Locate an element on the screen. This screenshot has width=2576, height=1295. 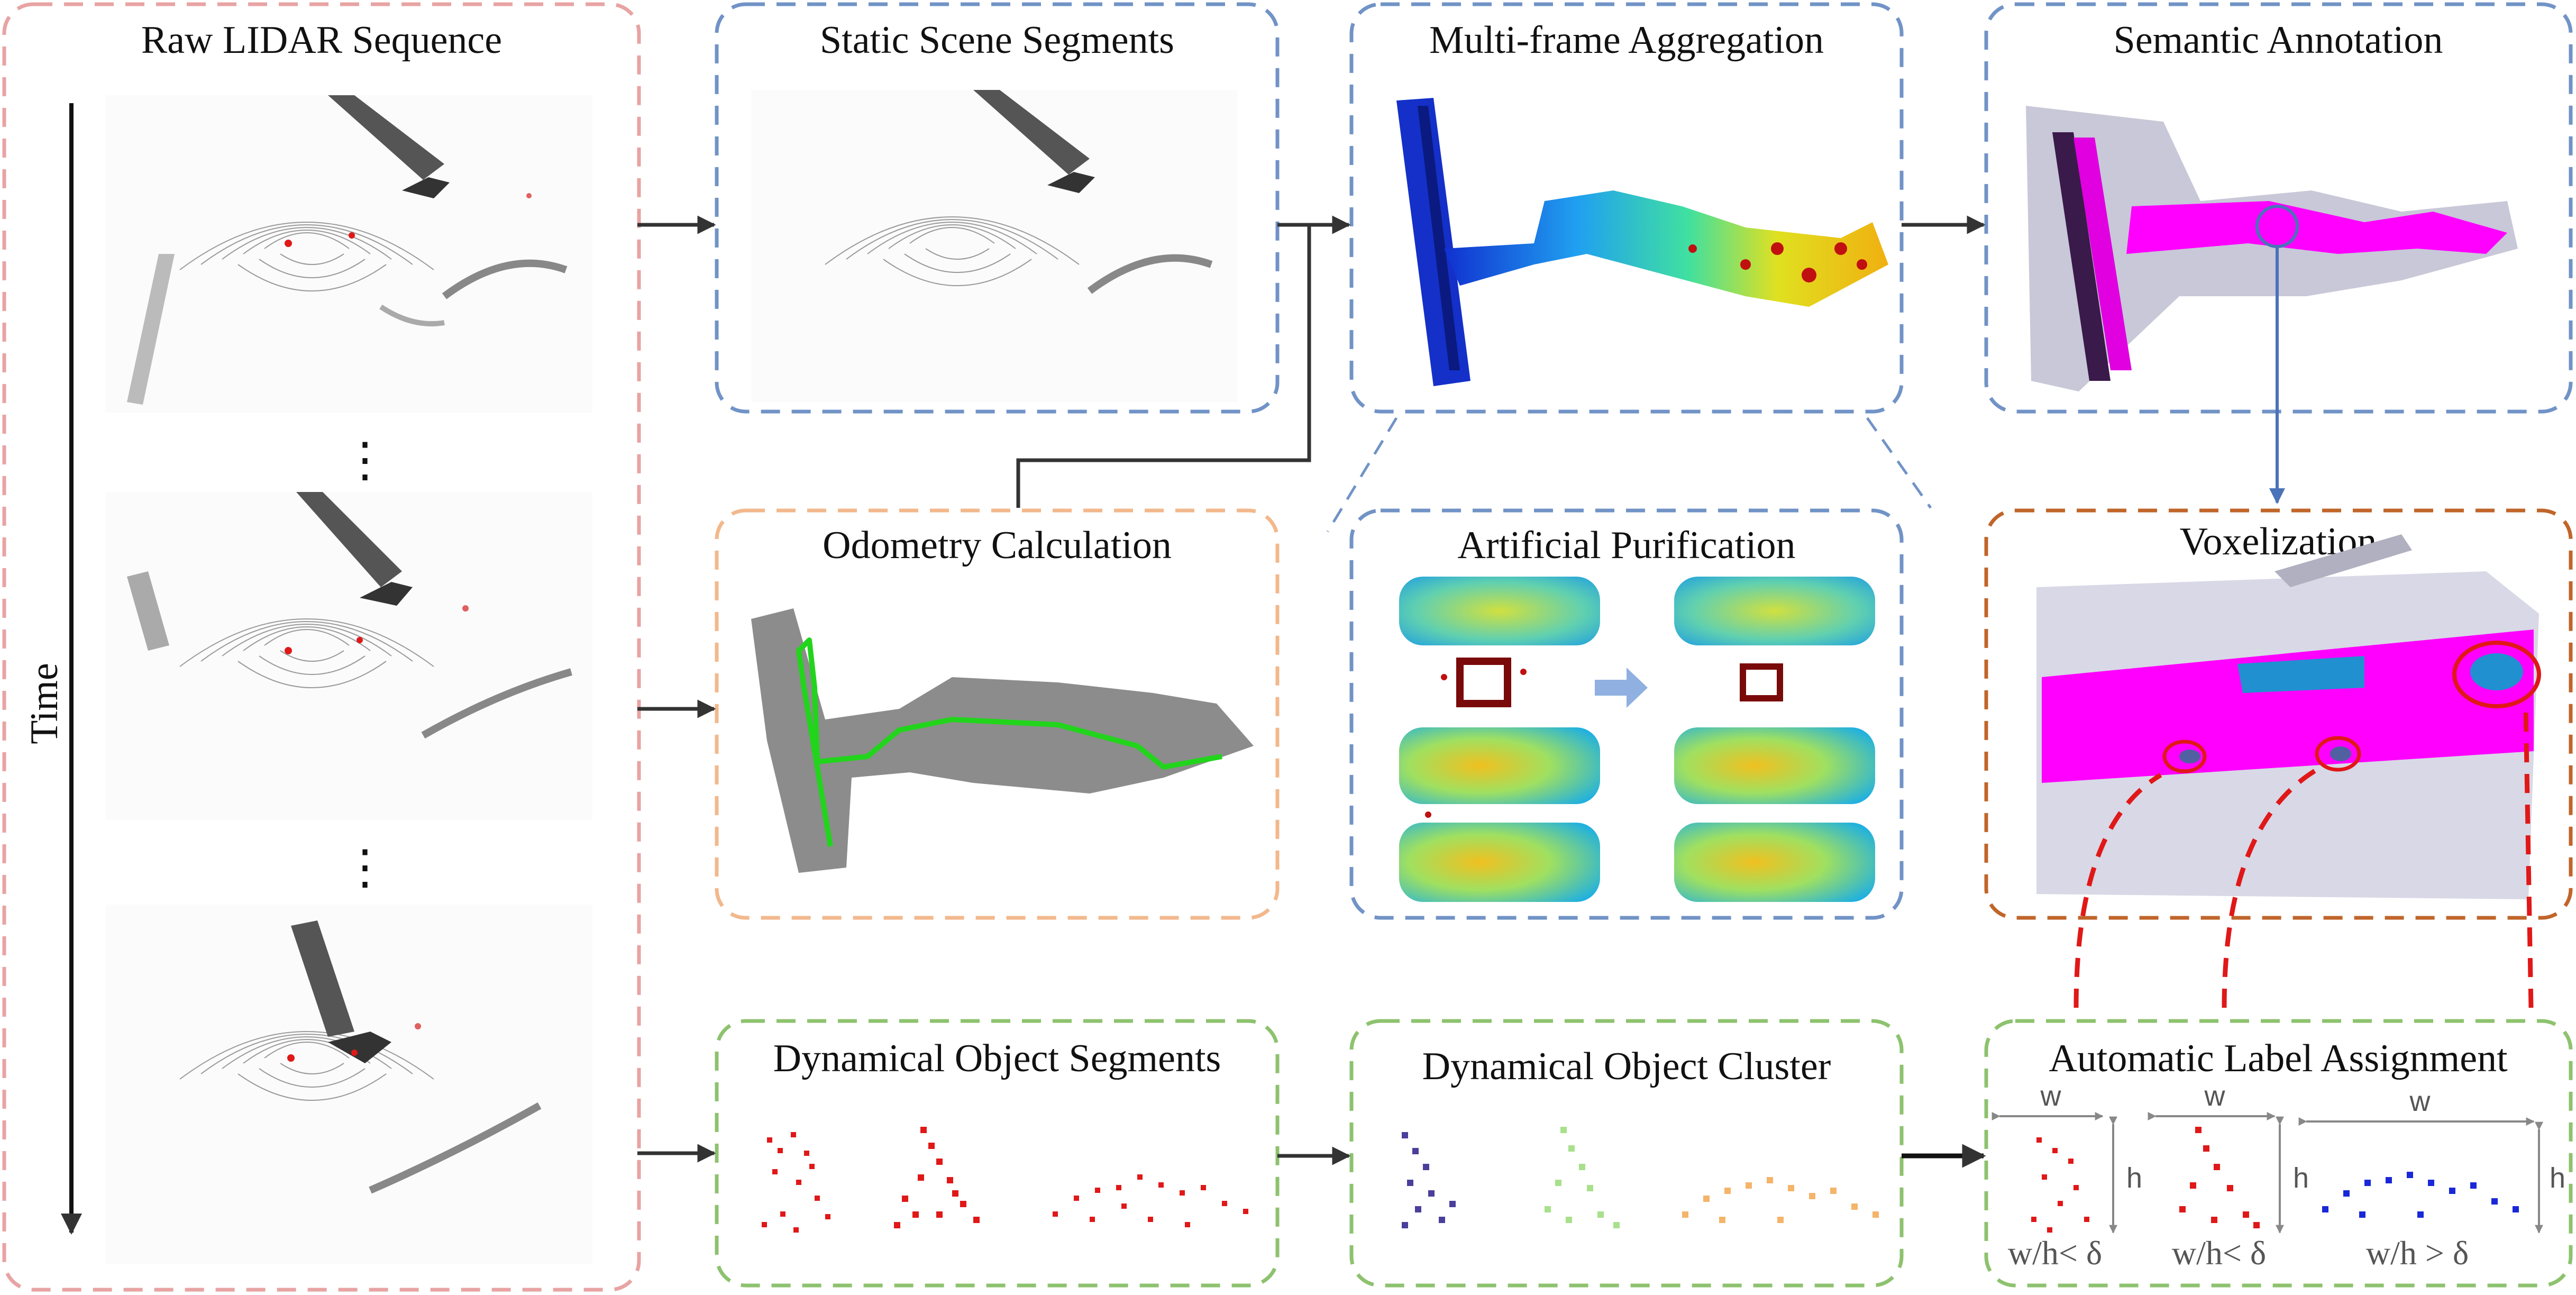
odometry-trajectory is located at coordinates (1009, 742).